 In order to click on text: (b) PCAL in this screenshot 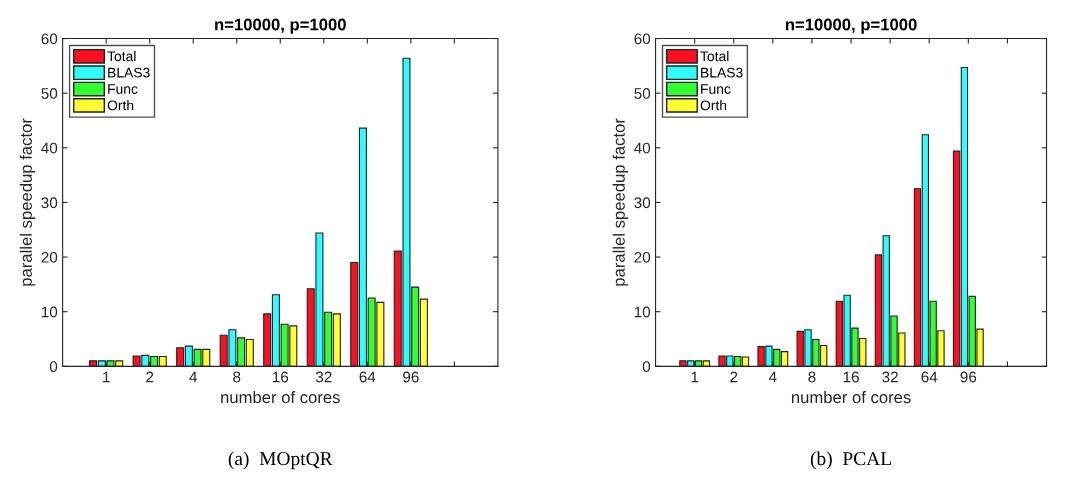, I will do `click(850, 460)`.